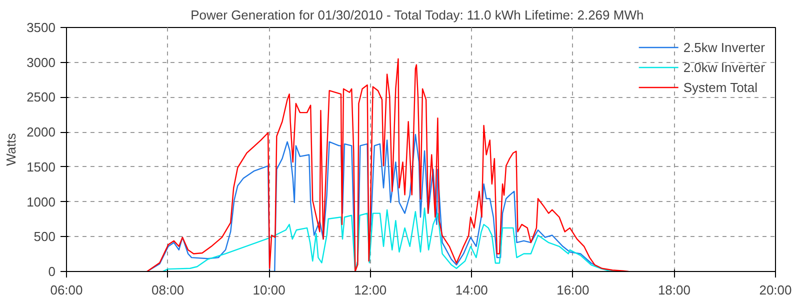 The width and height of the screenshot is (800, 300). I want to click on y-tick-label: 500, so click(45, 236).